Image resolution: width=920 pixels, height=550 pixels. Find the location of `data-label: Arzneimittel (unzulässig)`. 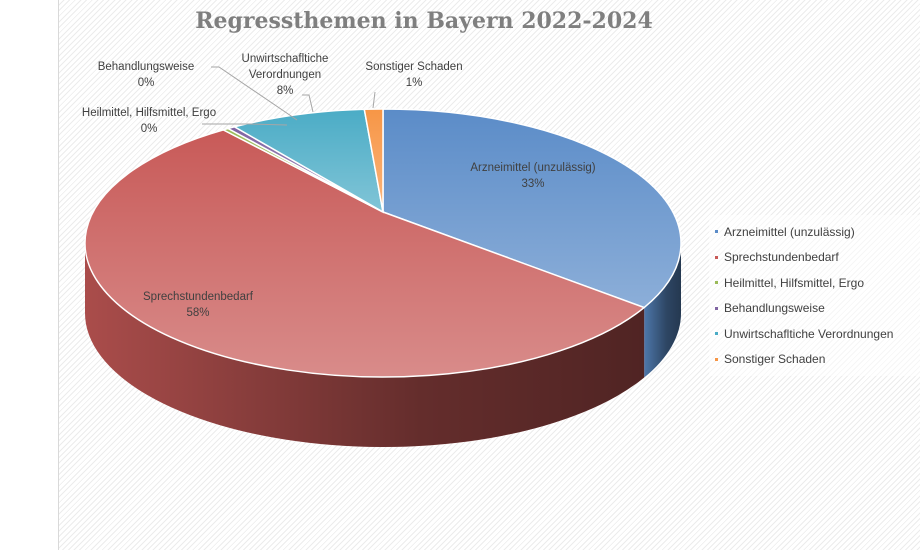

data-label: Arzneimittel (unzulässig) is located at coordinates (532, 168).